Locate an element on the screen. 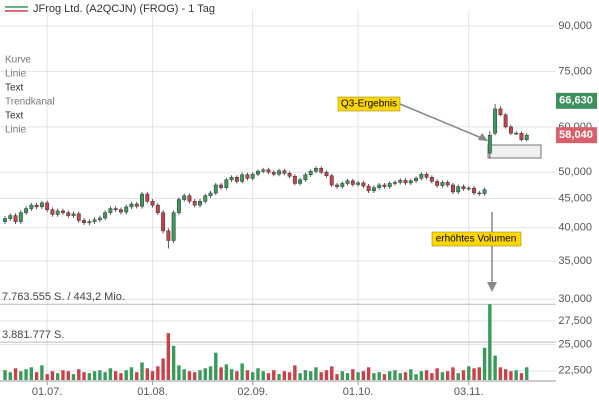 The height and width of the screenshot is (400, 599). annotation-box is located at coordinates (476, 239).